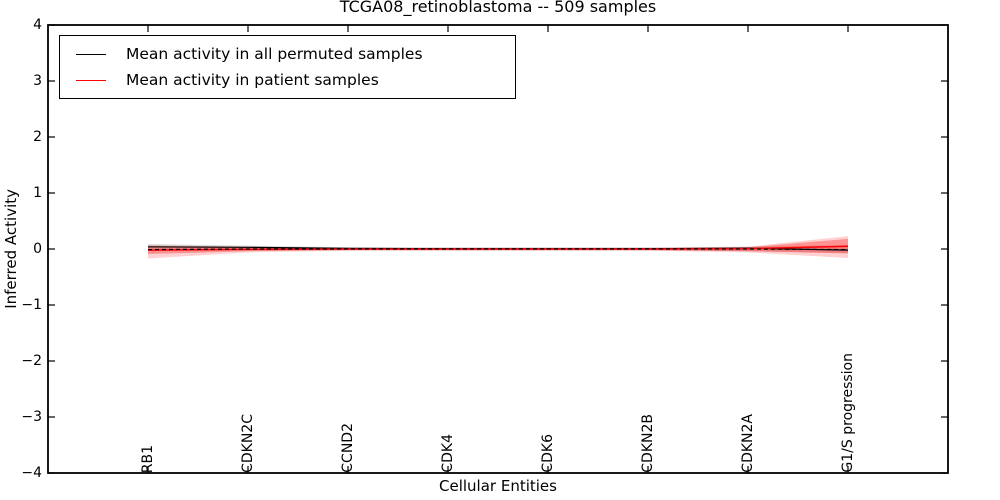 The height and width of the screenshot is (500, 1000). I want to click on x-tick-label-wrap: CDKN2A, so click(748, 363).